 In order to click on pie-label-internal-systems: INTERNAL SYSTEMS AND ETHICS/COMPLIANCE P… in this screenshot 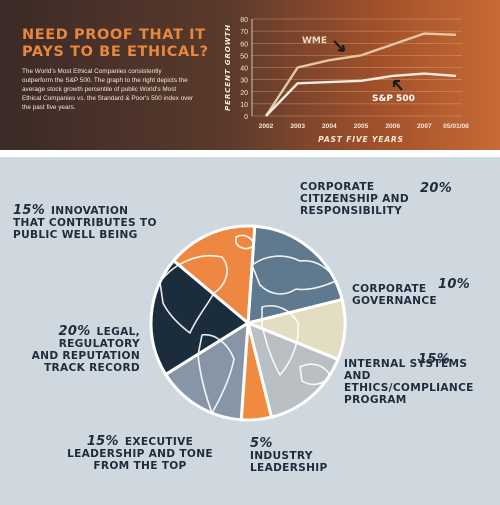, I will do `click(411, 379)`.